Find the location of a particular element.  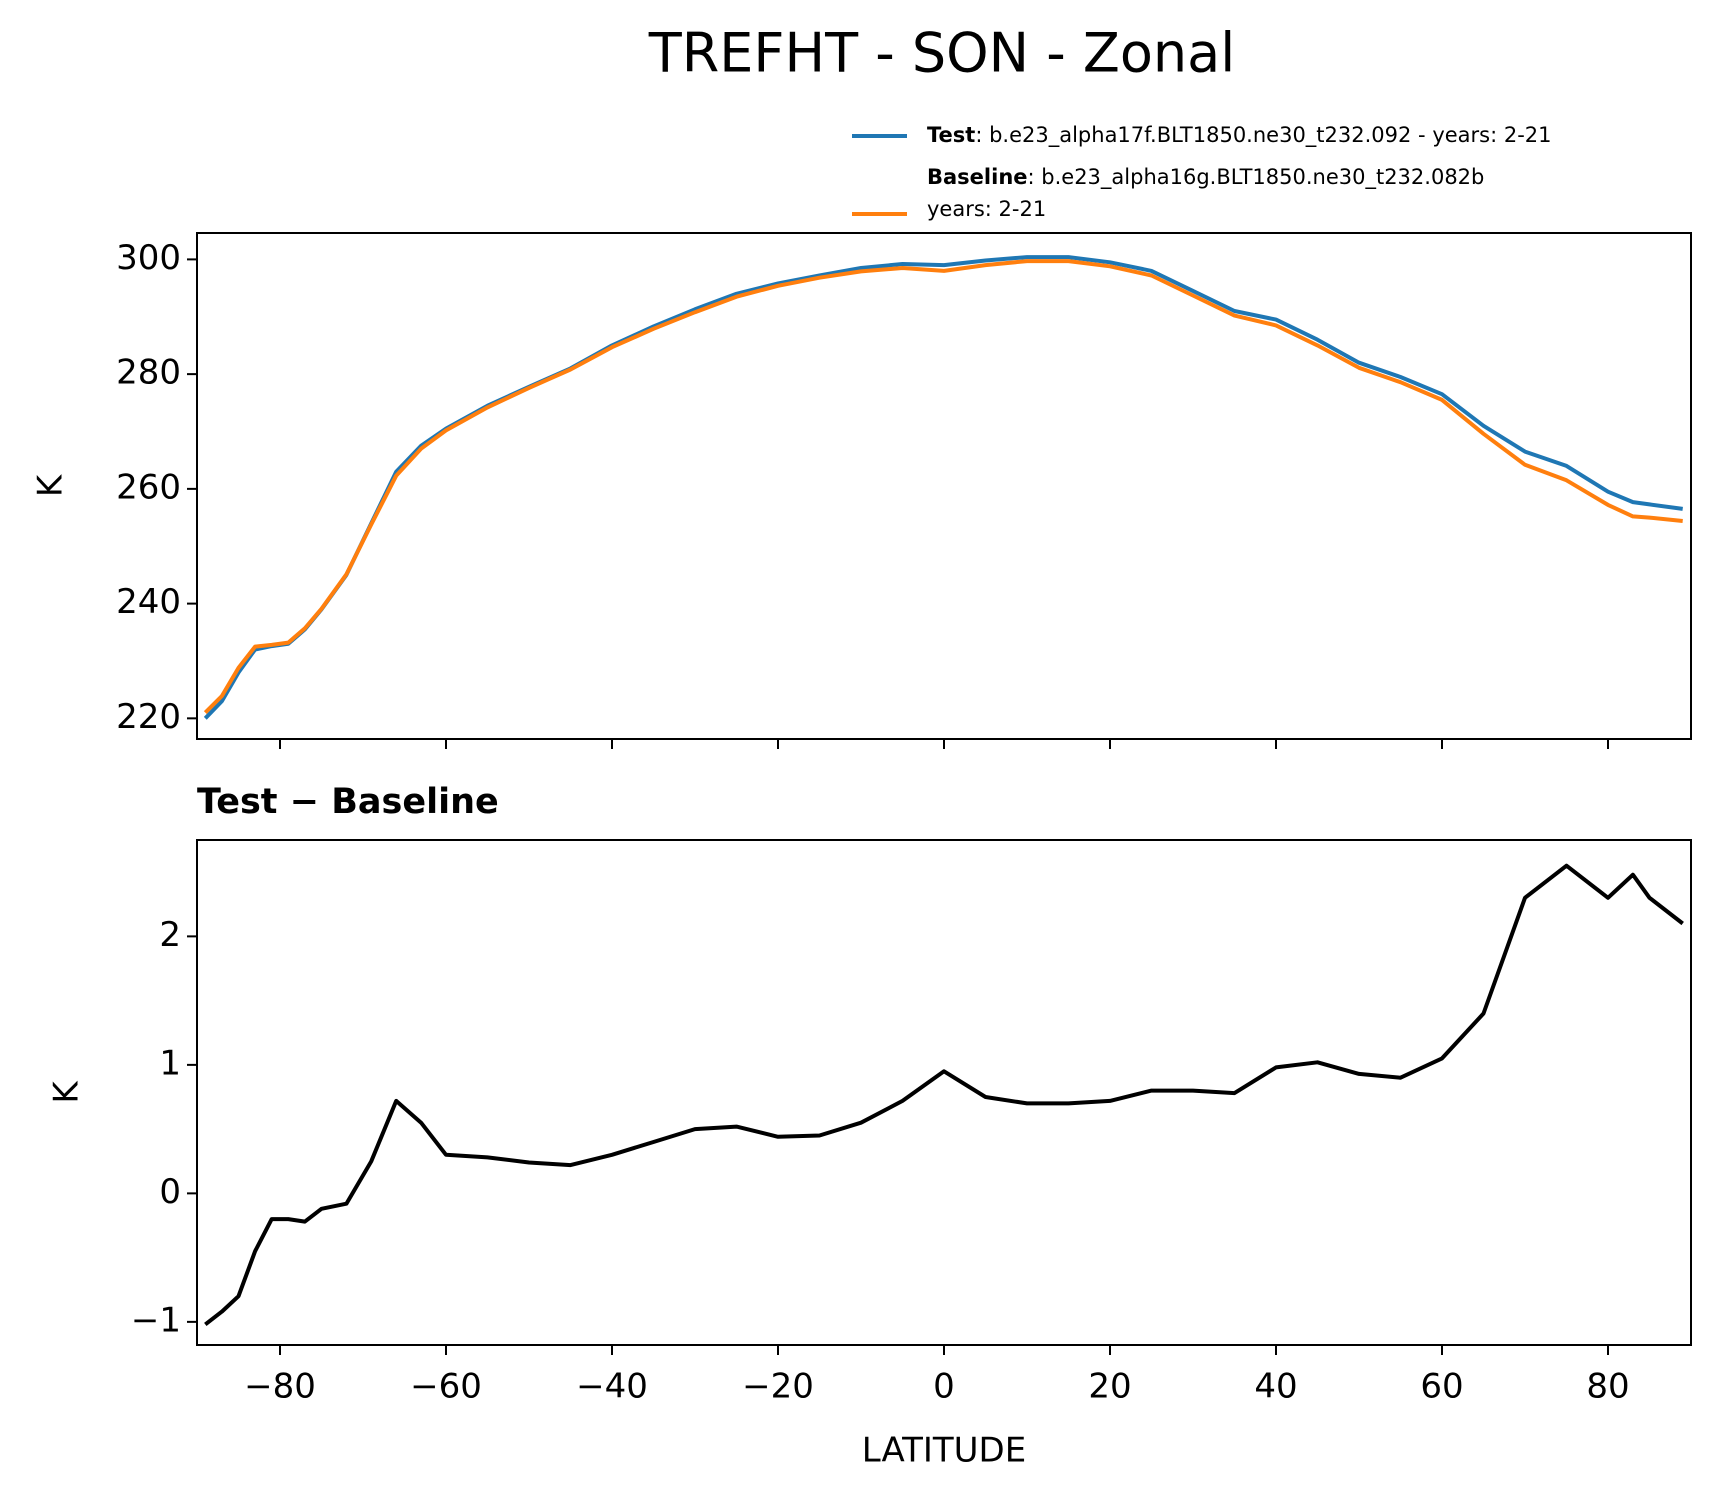

legend-label: years: 2-21 is located at coordinates (986, 209).